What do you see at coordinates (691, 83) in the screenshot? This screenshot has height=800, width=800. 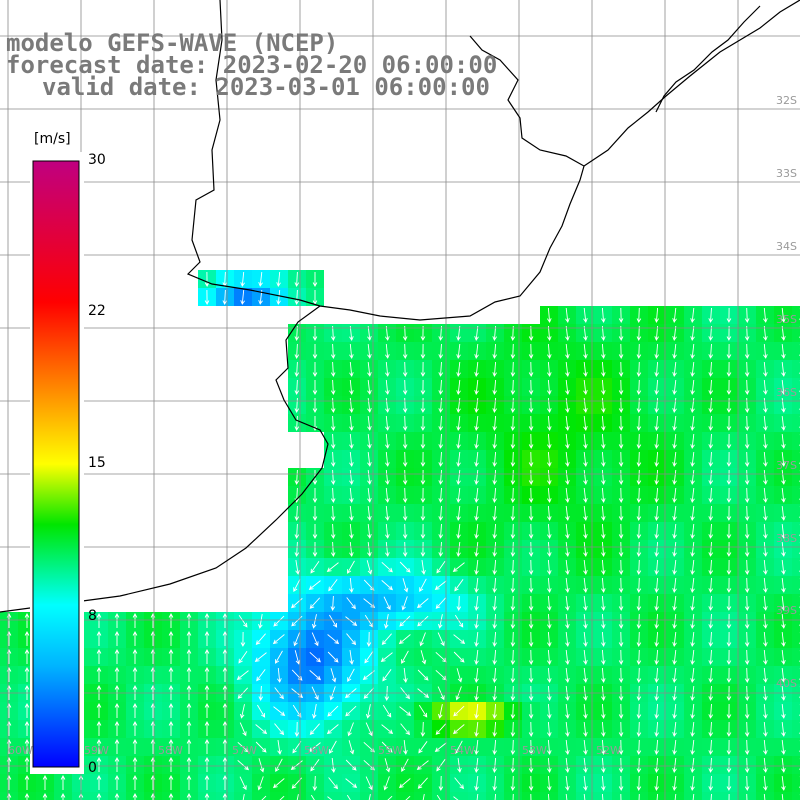 I see `coastline-northeast` at bounding box center [691, 83].